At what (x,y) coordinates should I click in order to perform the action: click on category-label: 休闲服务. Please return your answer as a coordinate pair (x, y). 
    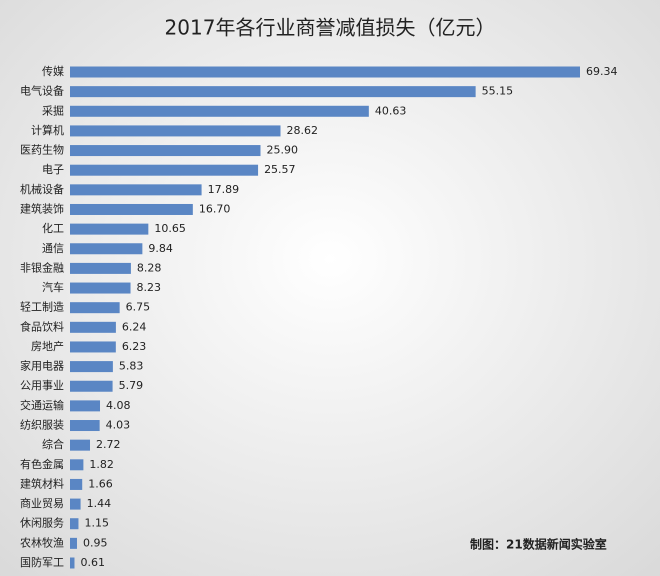
    Looking at the image, I should click on (42, 523).